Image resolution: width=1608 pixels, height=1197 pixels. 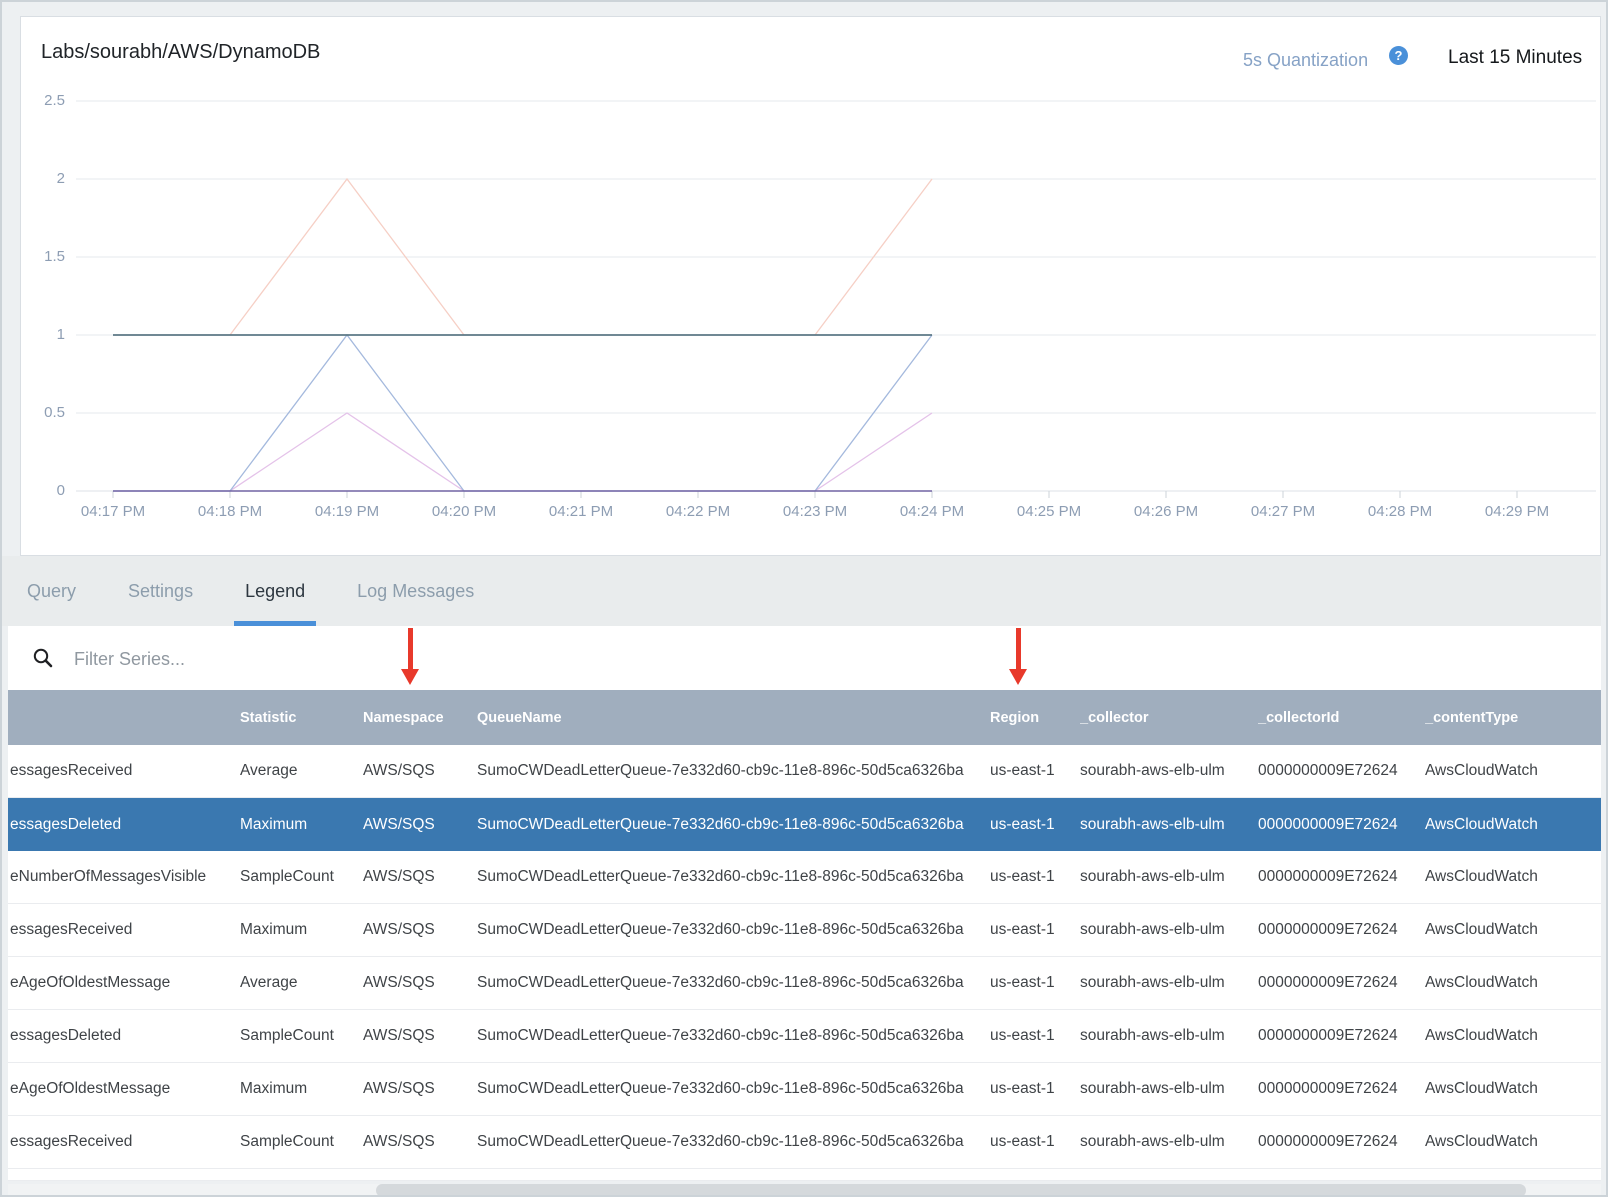 What do you see at coordinates (1166, 511) in the screenshot?
I see `x-axis-tick-label: 04:26 PM` at bounding box center [1166, 511].